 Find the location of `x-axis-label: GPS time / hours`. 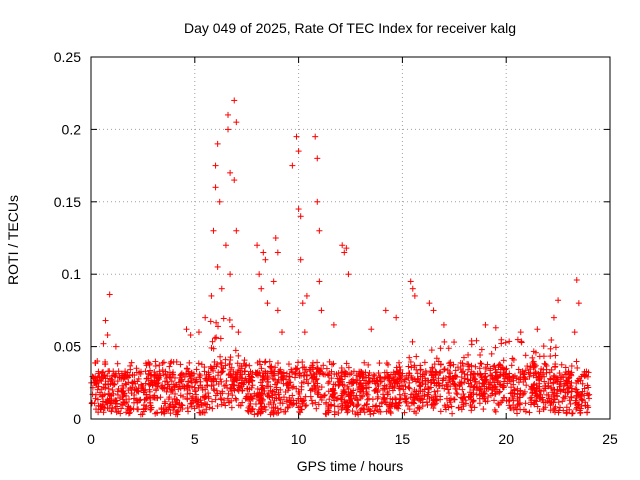

x-axis-label: GPS time / hours is located at coordinates (350, 466).